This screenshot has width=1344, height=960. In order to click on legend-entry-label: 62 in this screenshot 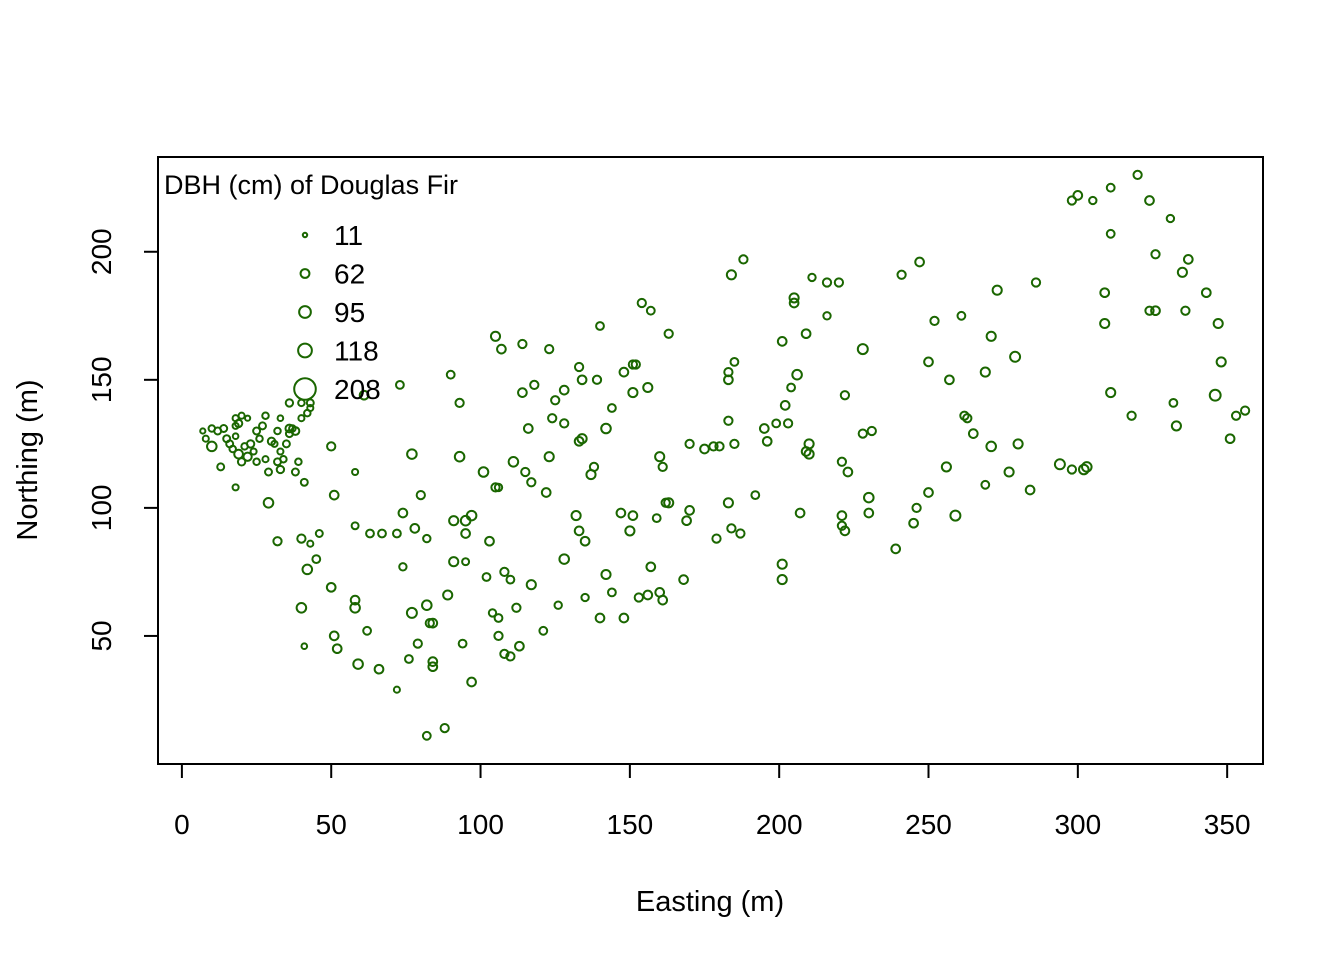, I will do `click(349, 274)`.